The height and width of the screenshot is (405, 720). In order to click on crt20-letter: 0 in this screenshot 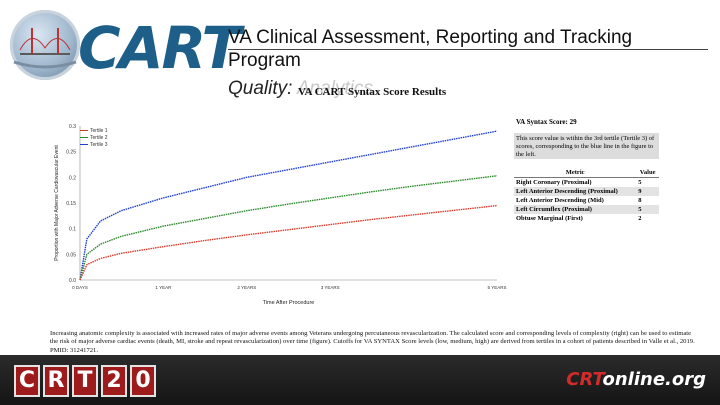, I will do `click(143, 381)`.